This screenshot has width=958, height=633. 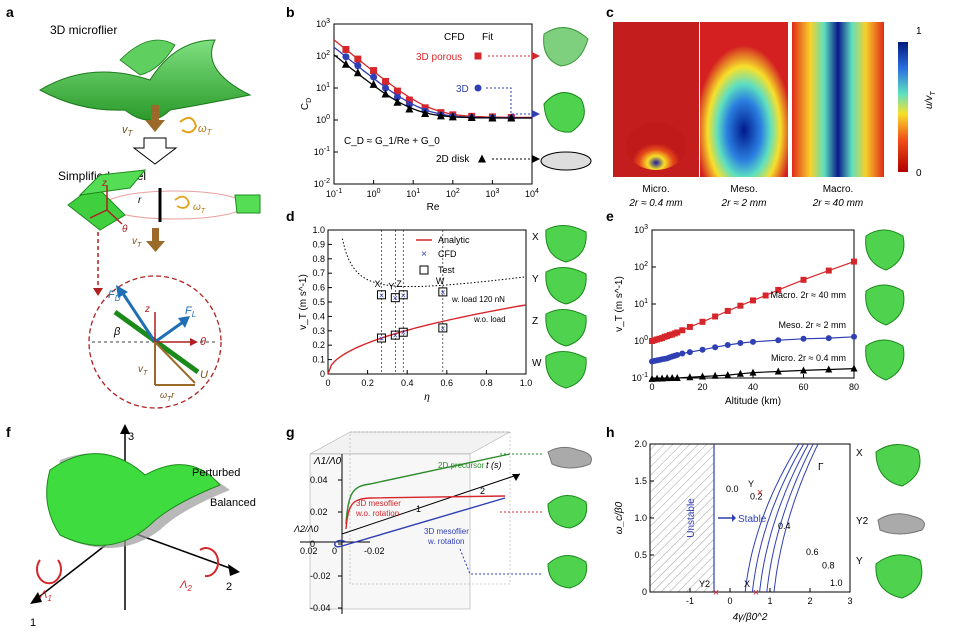 I want to click on y-tick-label: 0, so click(x=644, y=592).